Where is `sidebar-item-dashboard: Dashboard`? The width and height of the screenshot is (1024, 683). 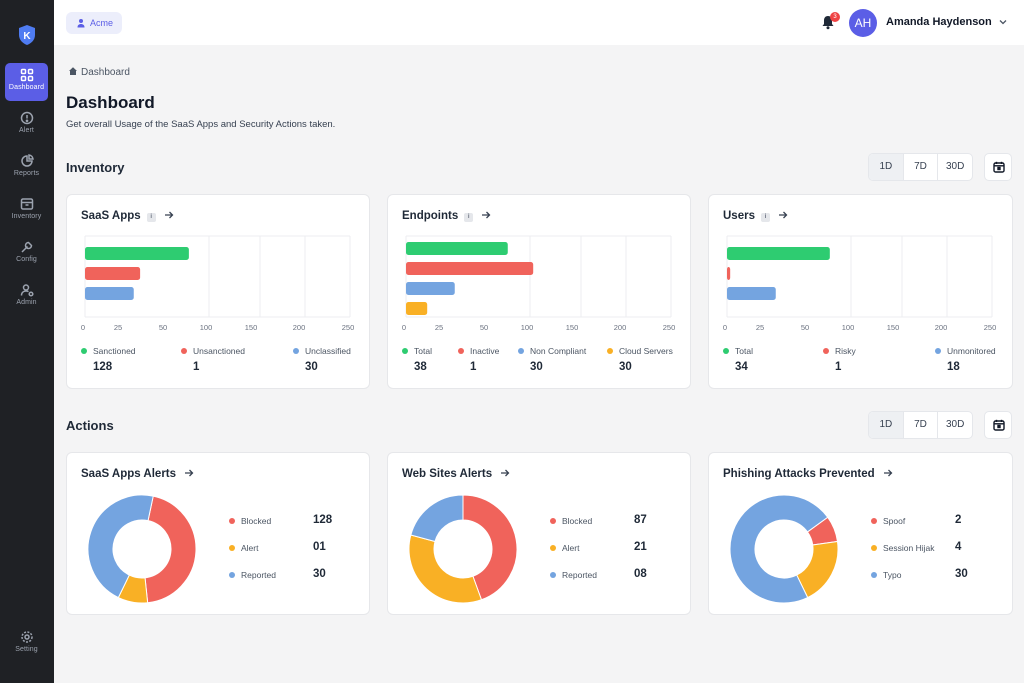 sidebar-item-dashboard: Dashboard is located at coordinates (26, 82).